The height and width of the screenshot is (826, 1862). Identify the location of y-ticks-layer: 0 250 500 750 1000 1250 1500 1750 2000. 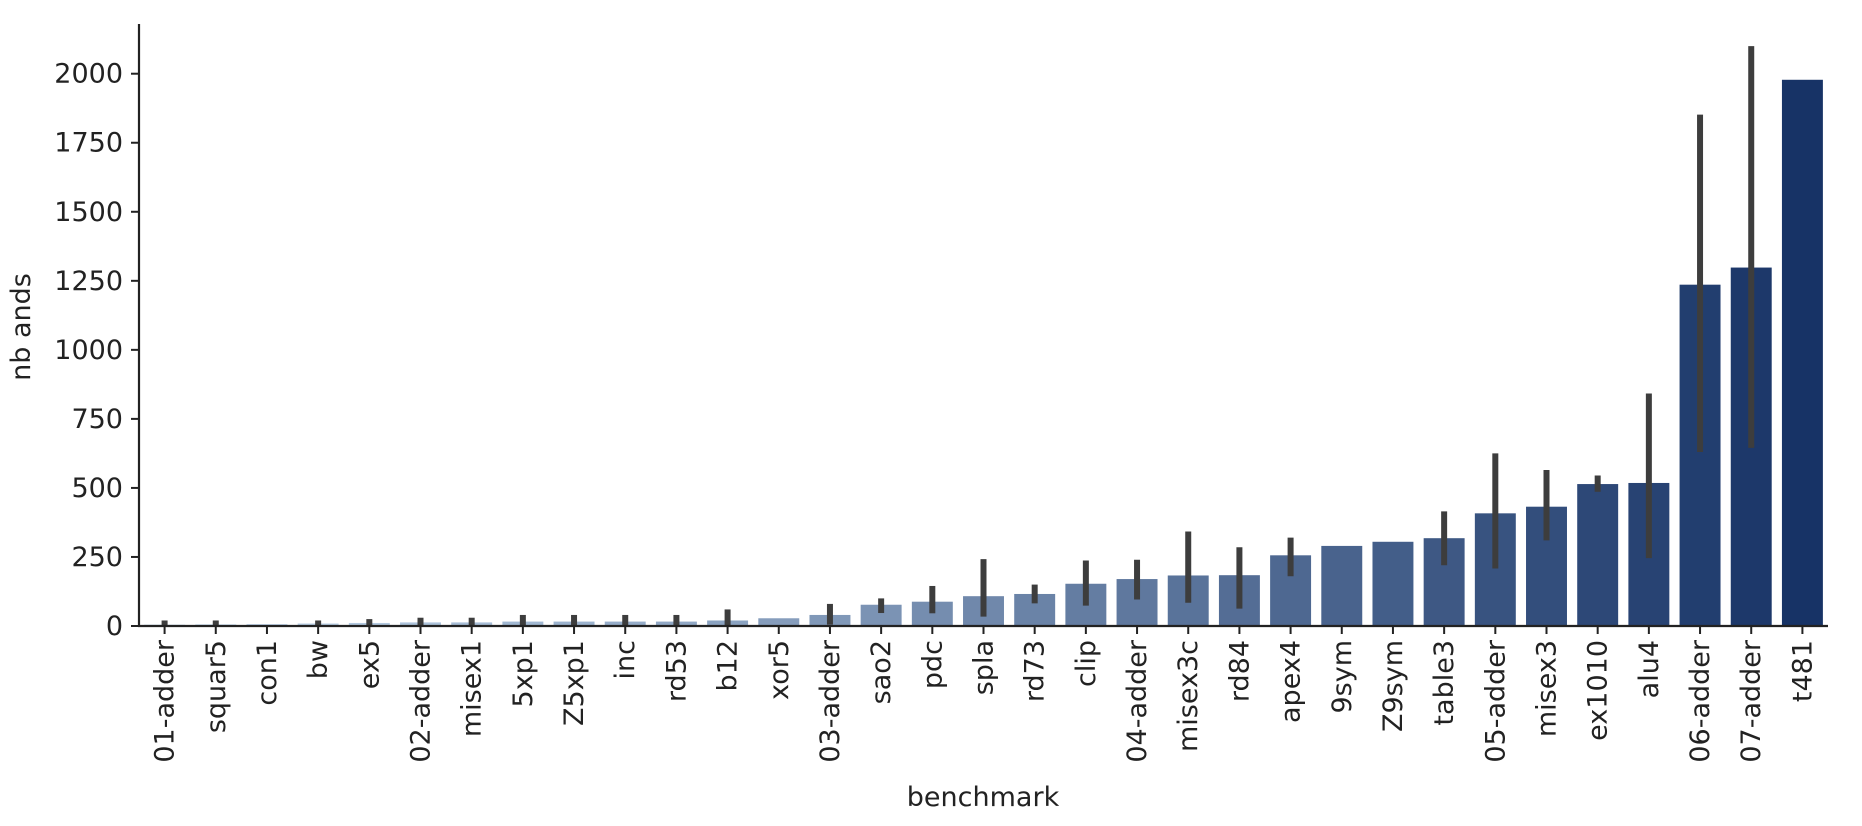
(96, 350).